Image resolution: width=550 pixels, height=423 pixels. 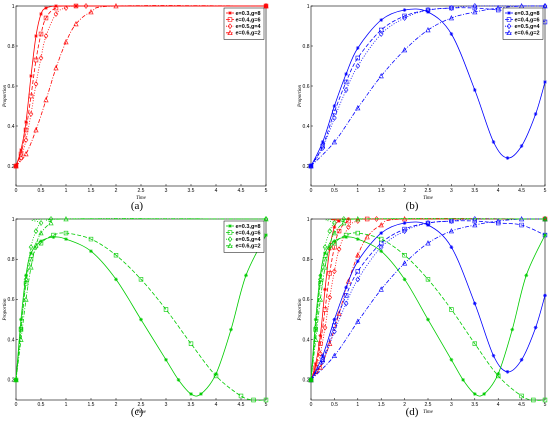 What do you see at coordinates (11, 381) in the screenshot?
I see `y-tick-label: 0.2` at bounding box center [11, 381].